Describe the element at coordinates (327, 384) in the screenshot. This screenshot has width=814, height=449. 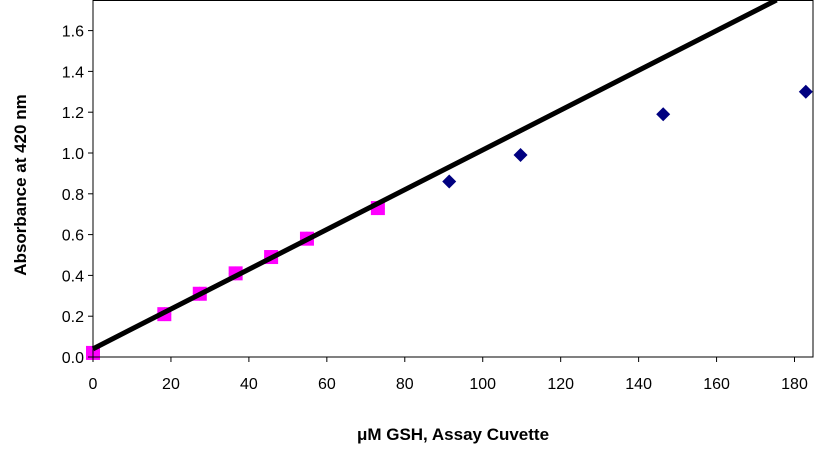
I see `x-tick-label: 60` at that location.